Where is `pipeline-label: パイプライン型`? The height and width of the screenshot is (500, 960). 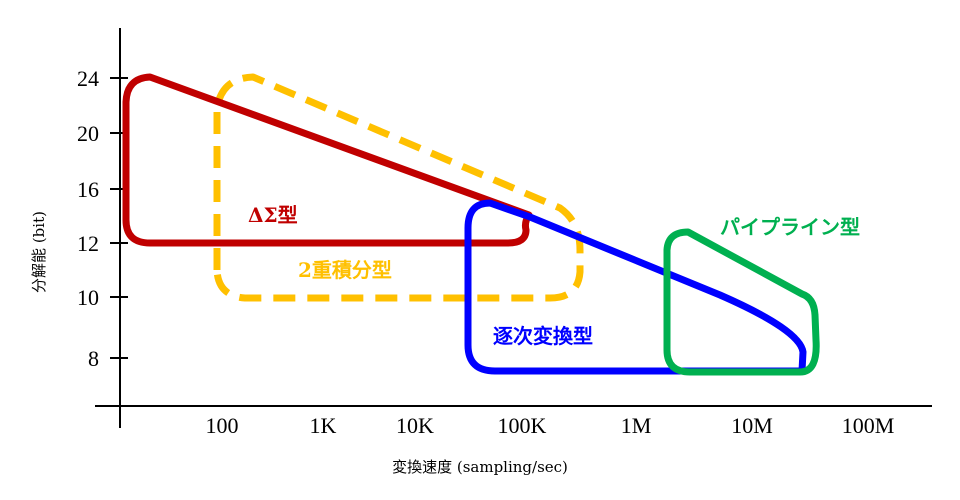
pipeline-label: パイプライン型 is located at coordinates (790, 227).